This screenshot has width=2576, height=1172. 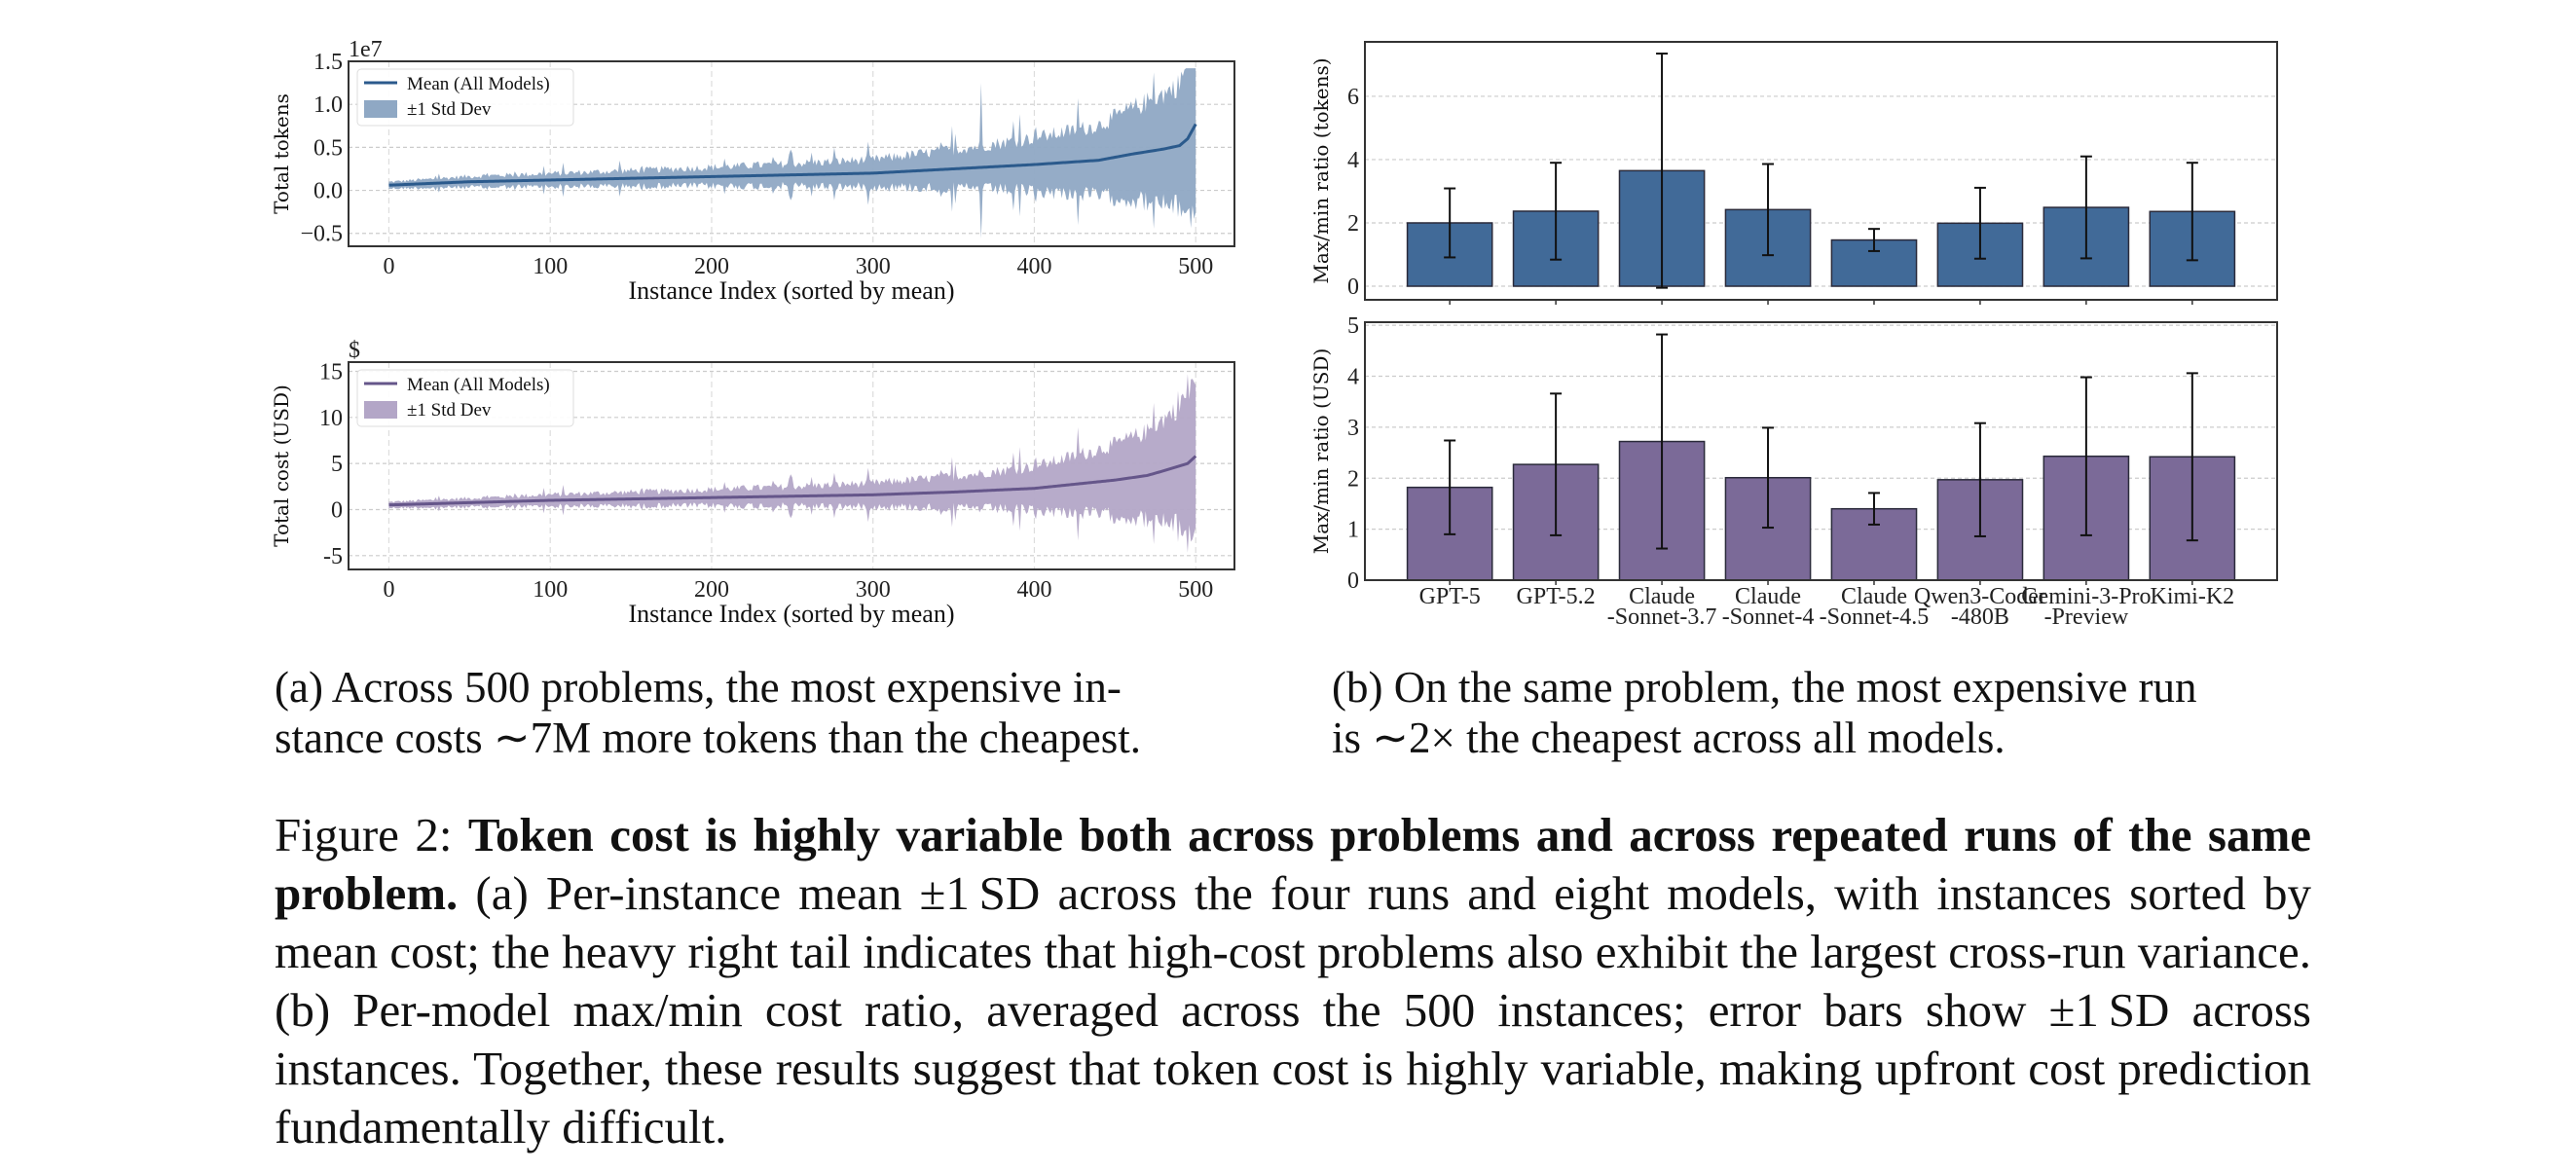 I want to click on y-tick-label: 0.0, so click(x=328, y=191).